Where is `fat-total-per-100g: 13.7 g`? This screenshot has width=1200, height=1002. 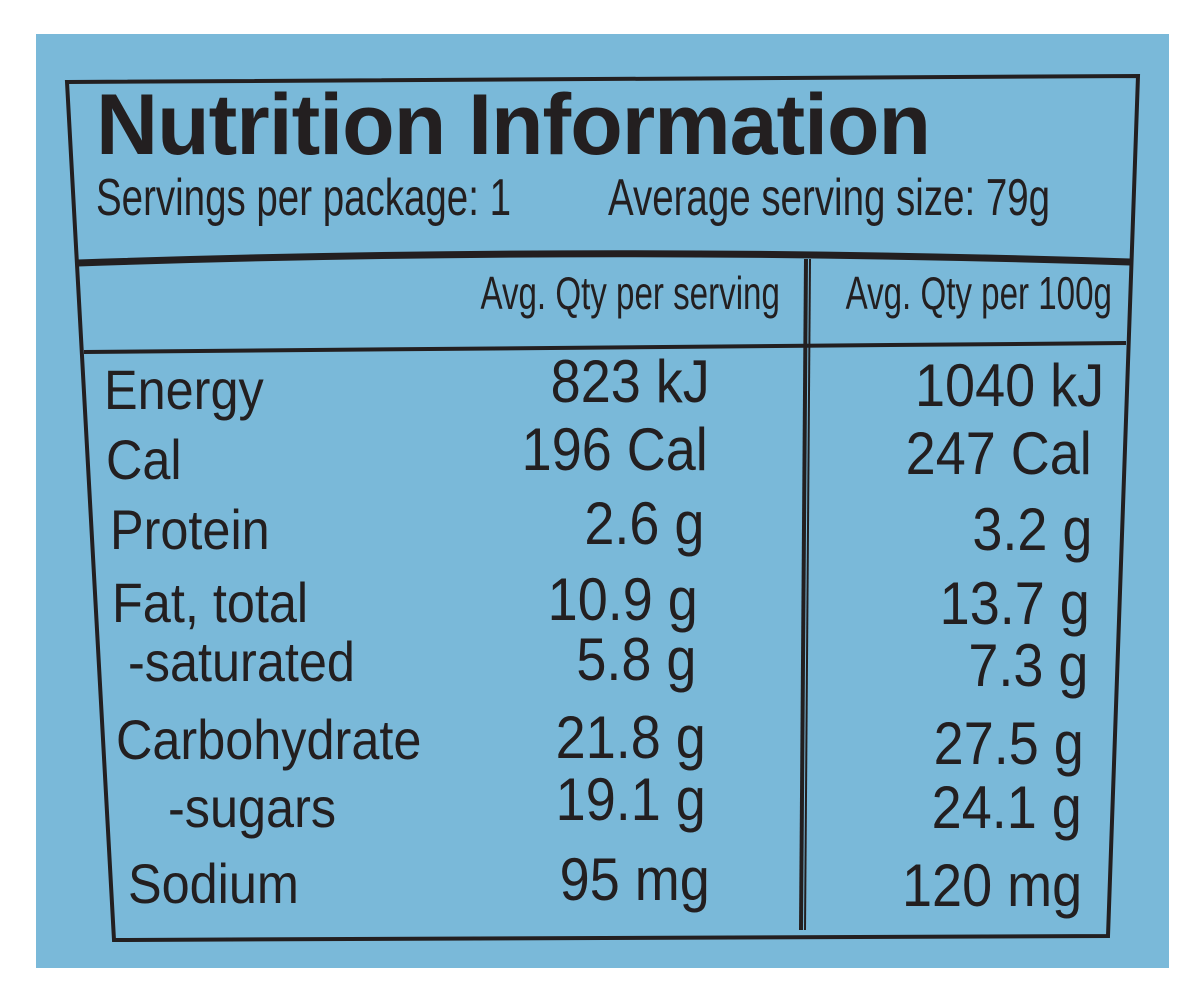 fat-total-per-100g: 13.7 g is located at coordinates (1014, 603).